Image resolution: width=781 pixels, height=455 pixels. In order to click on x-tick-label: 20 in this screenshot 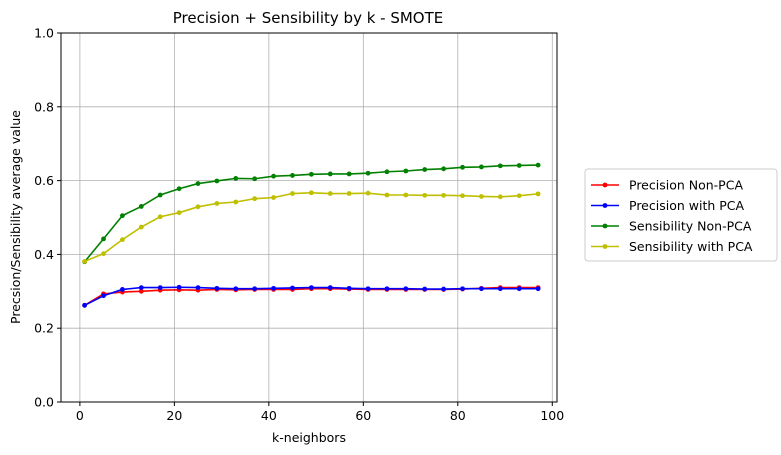, I will do `click(174, 415)`.